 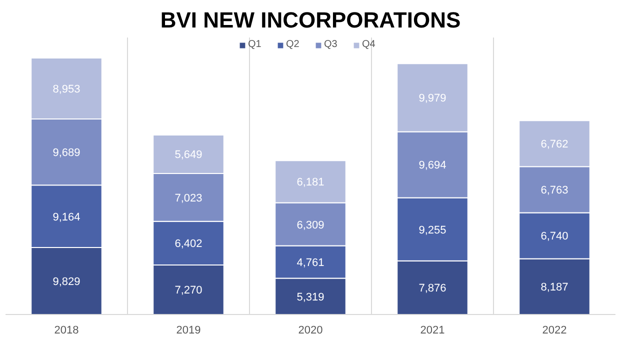 I want to click on data-label: 8,953, so click(x=66, y=90).